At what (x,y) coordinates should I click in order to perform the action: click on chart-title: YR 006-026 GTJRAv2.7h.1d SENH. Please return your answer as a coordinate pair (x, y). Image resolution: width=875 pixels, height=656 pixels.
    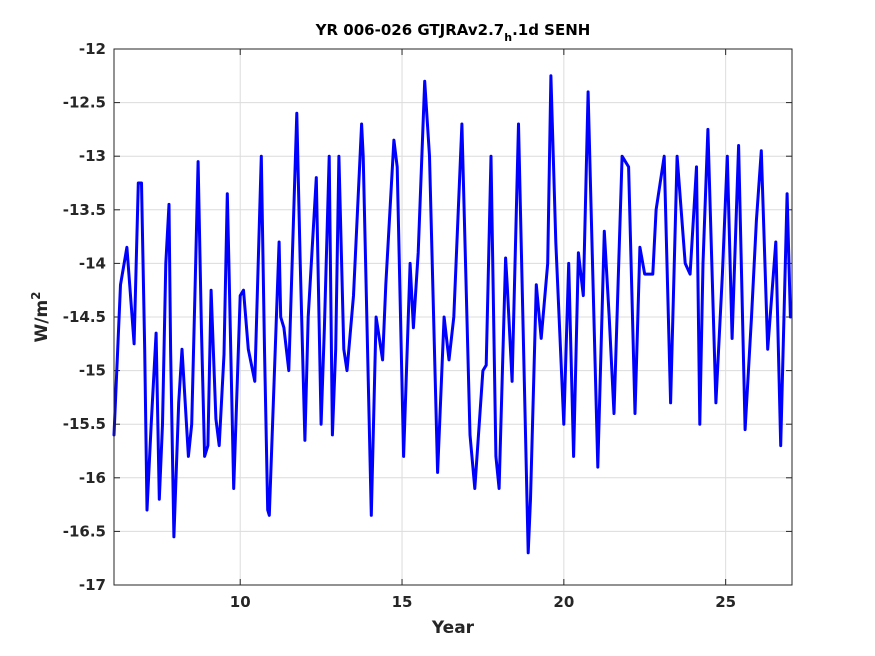
    Looking at the image, I should click on (453, 32).